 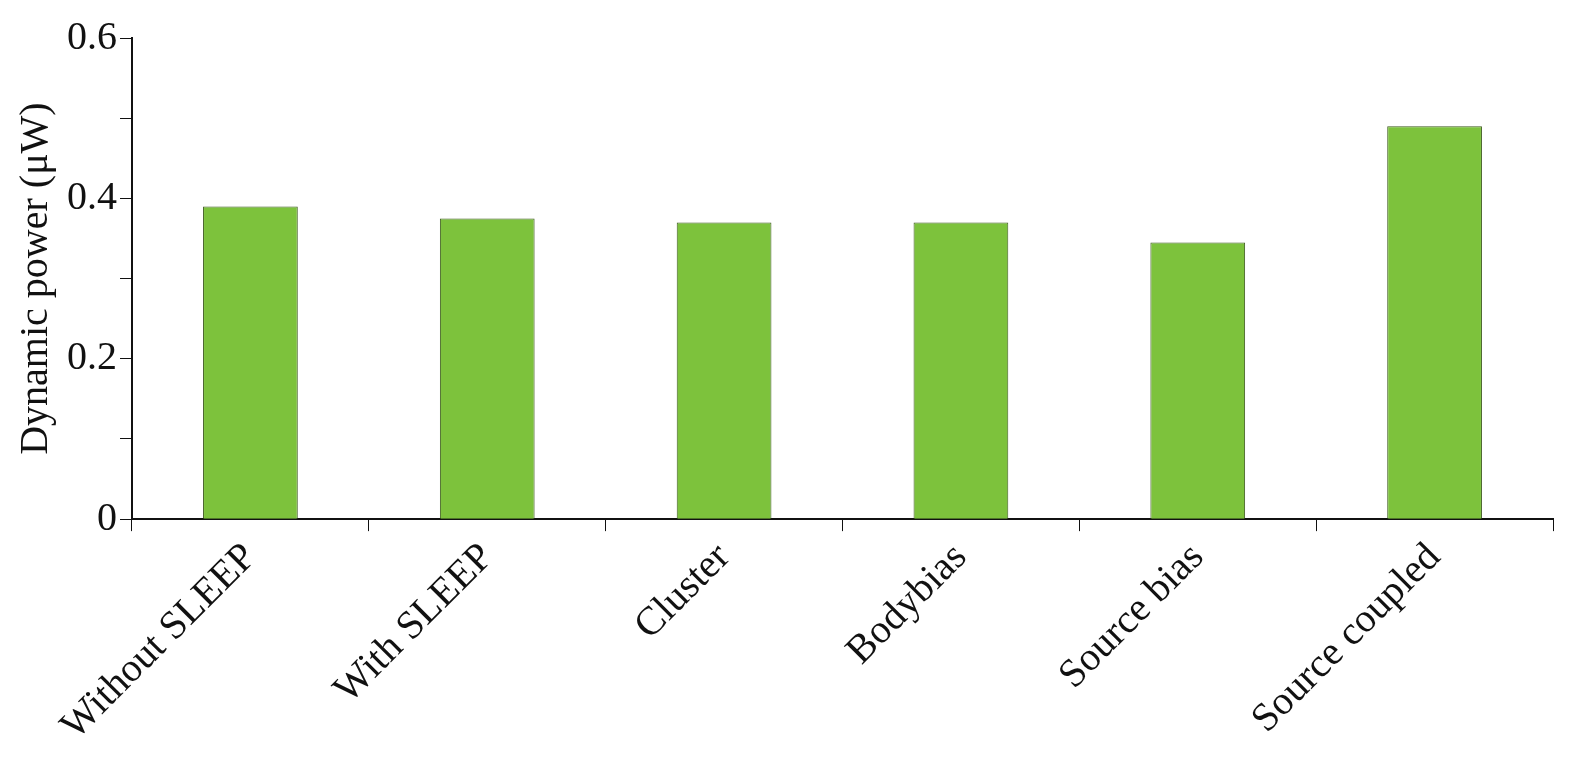 What do you see at coordinates (92, 356) in the screenshot?
I see `y-tick-label: 0.2` at bounding box center [92, 356].